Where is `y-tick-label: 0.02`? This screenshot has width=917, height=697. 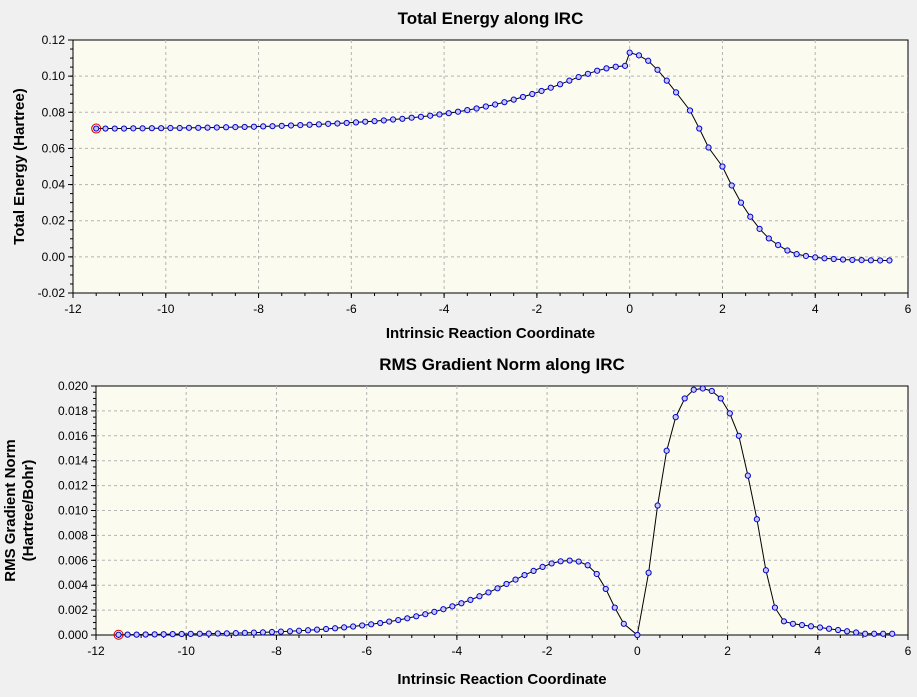
y-tick-label: 0.02 is located at coordinates (54, 221).